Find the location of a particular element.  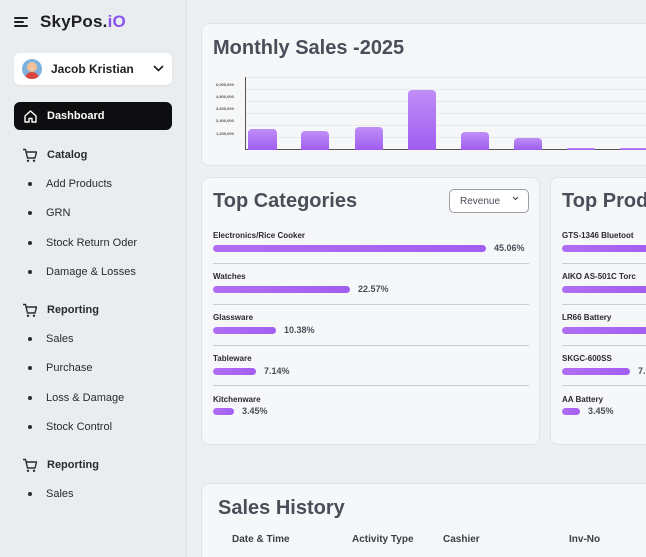

brand: SkyPos.iO is located at coordinates (70, 22).